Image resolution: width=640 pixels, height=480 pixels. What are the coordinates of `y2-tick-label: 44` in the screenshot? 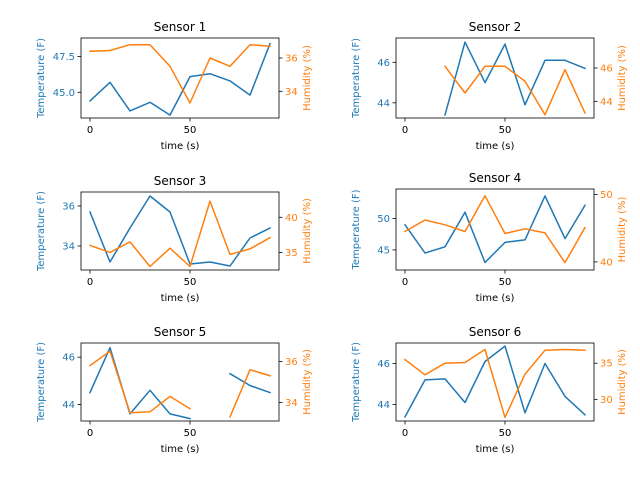 It's located at (606, 102).